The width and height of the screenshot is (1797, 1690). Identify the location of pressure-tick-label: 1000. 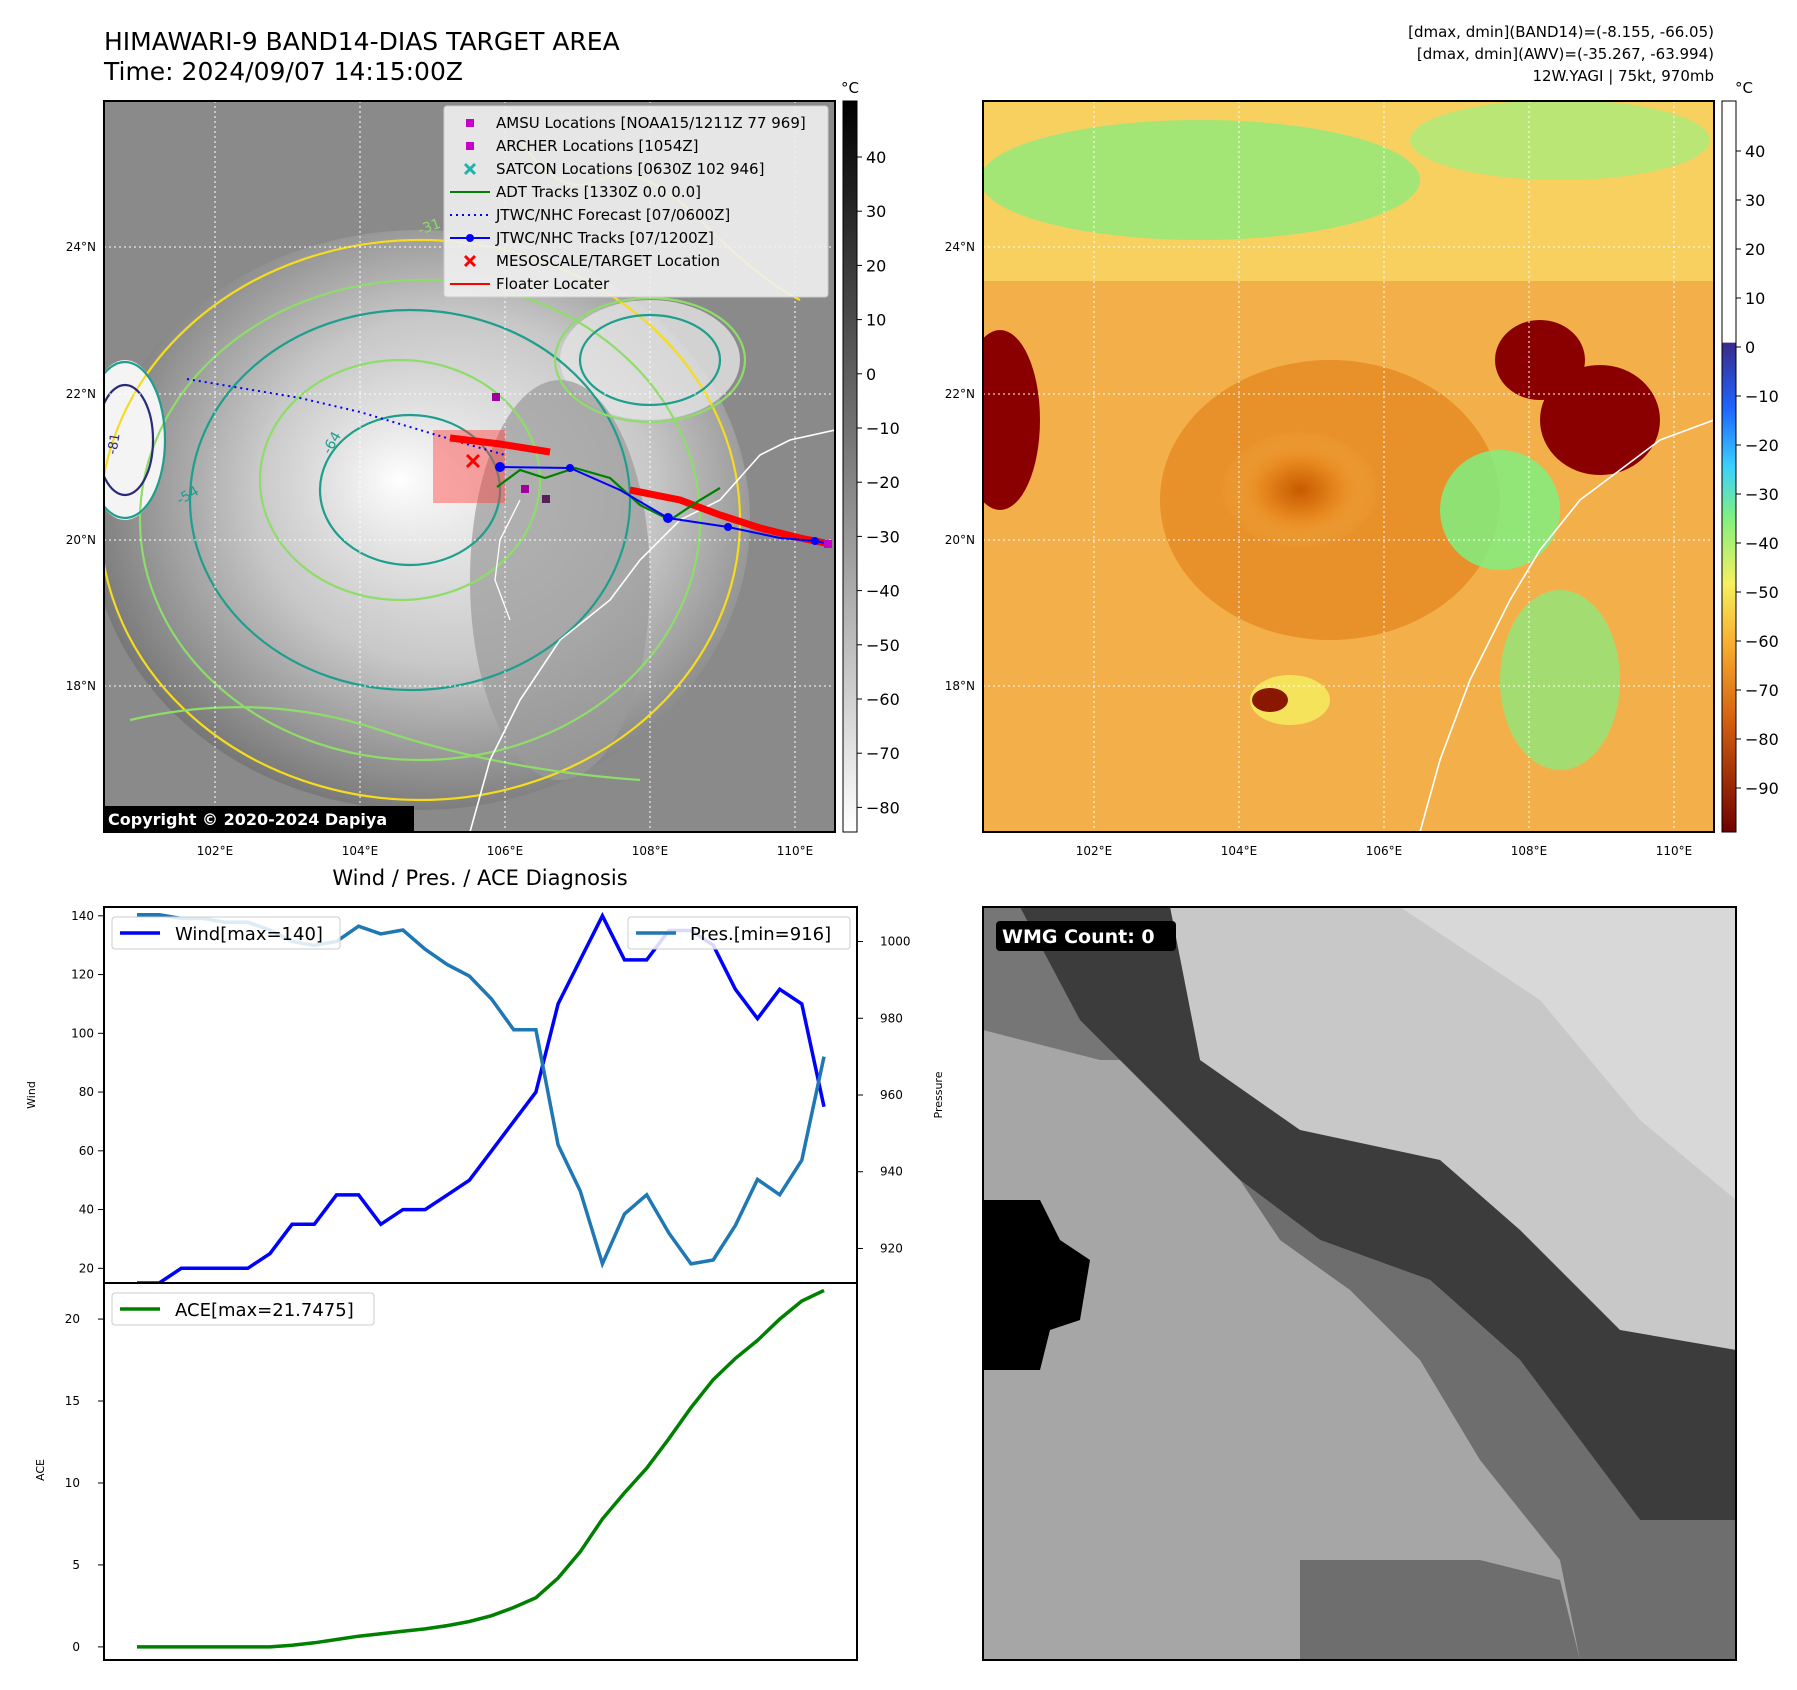
(895, 942).